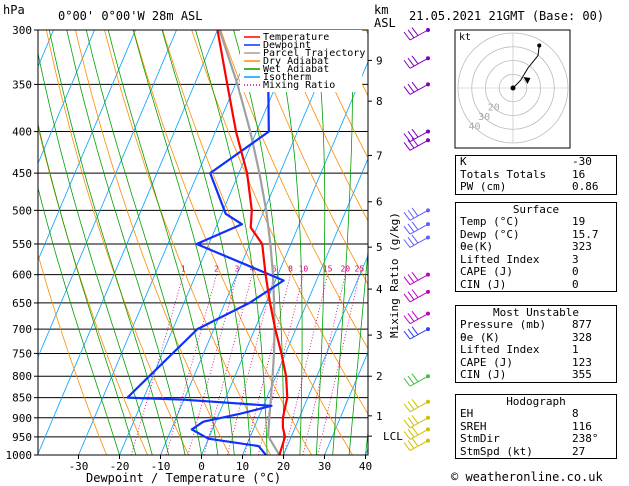  Describe the element at coordinates (394, 275) in the screenshot. I see `mixing-ratio-axis-title: Mixing Ratio (g/kg)` at that location.